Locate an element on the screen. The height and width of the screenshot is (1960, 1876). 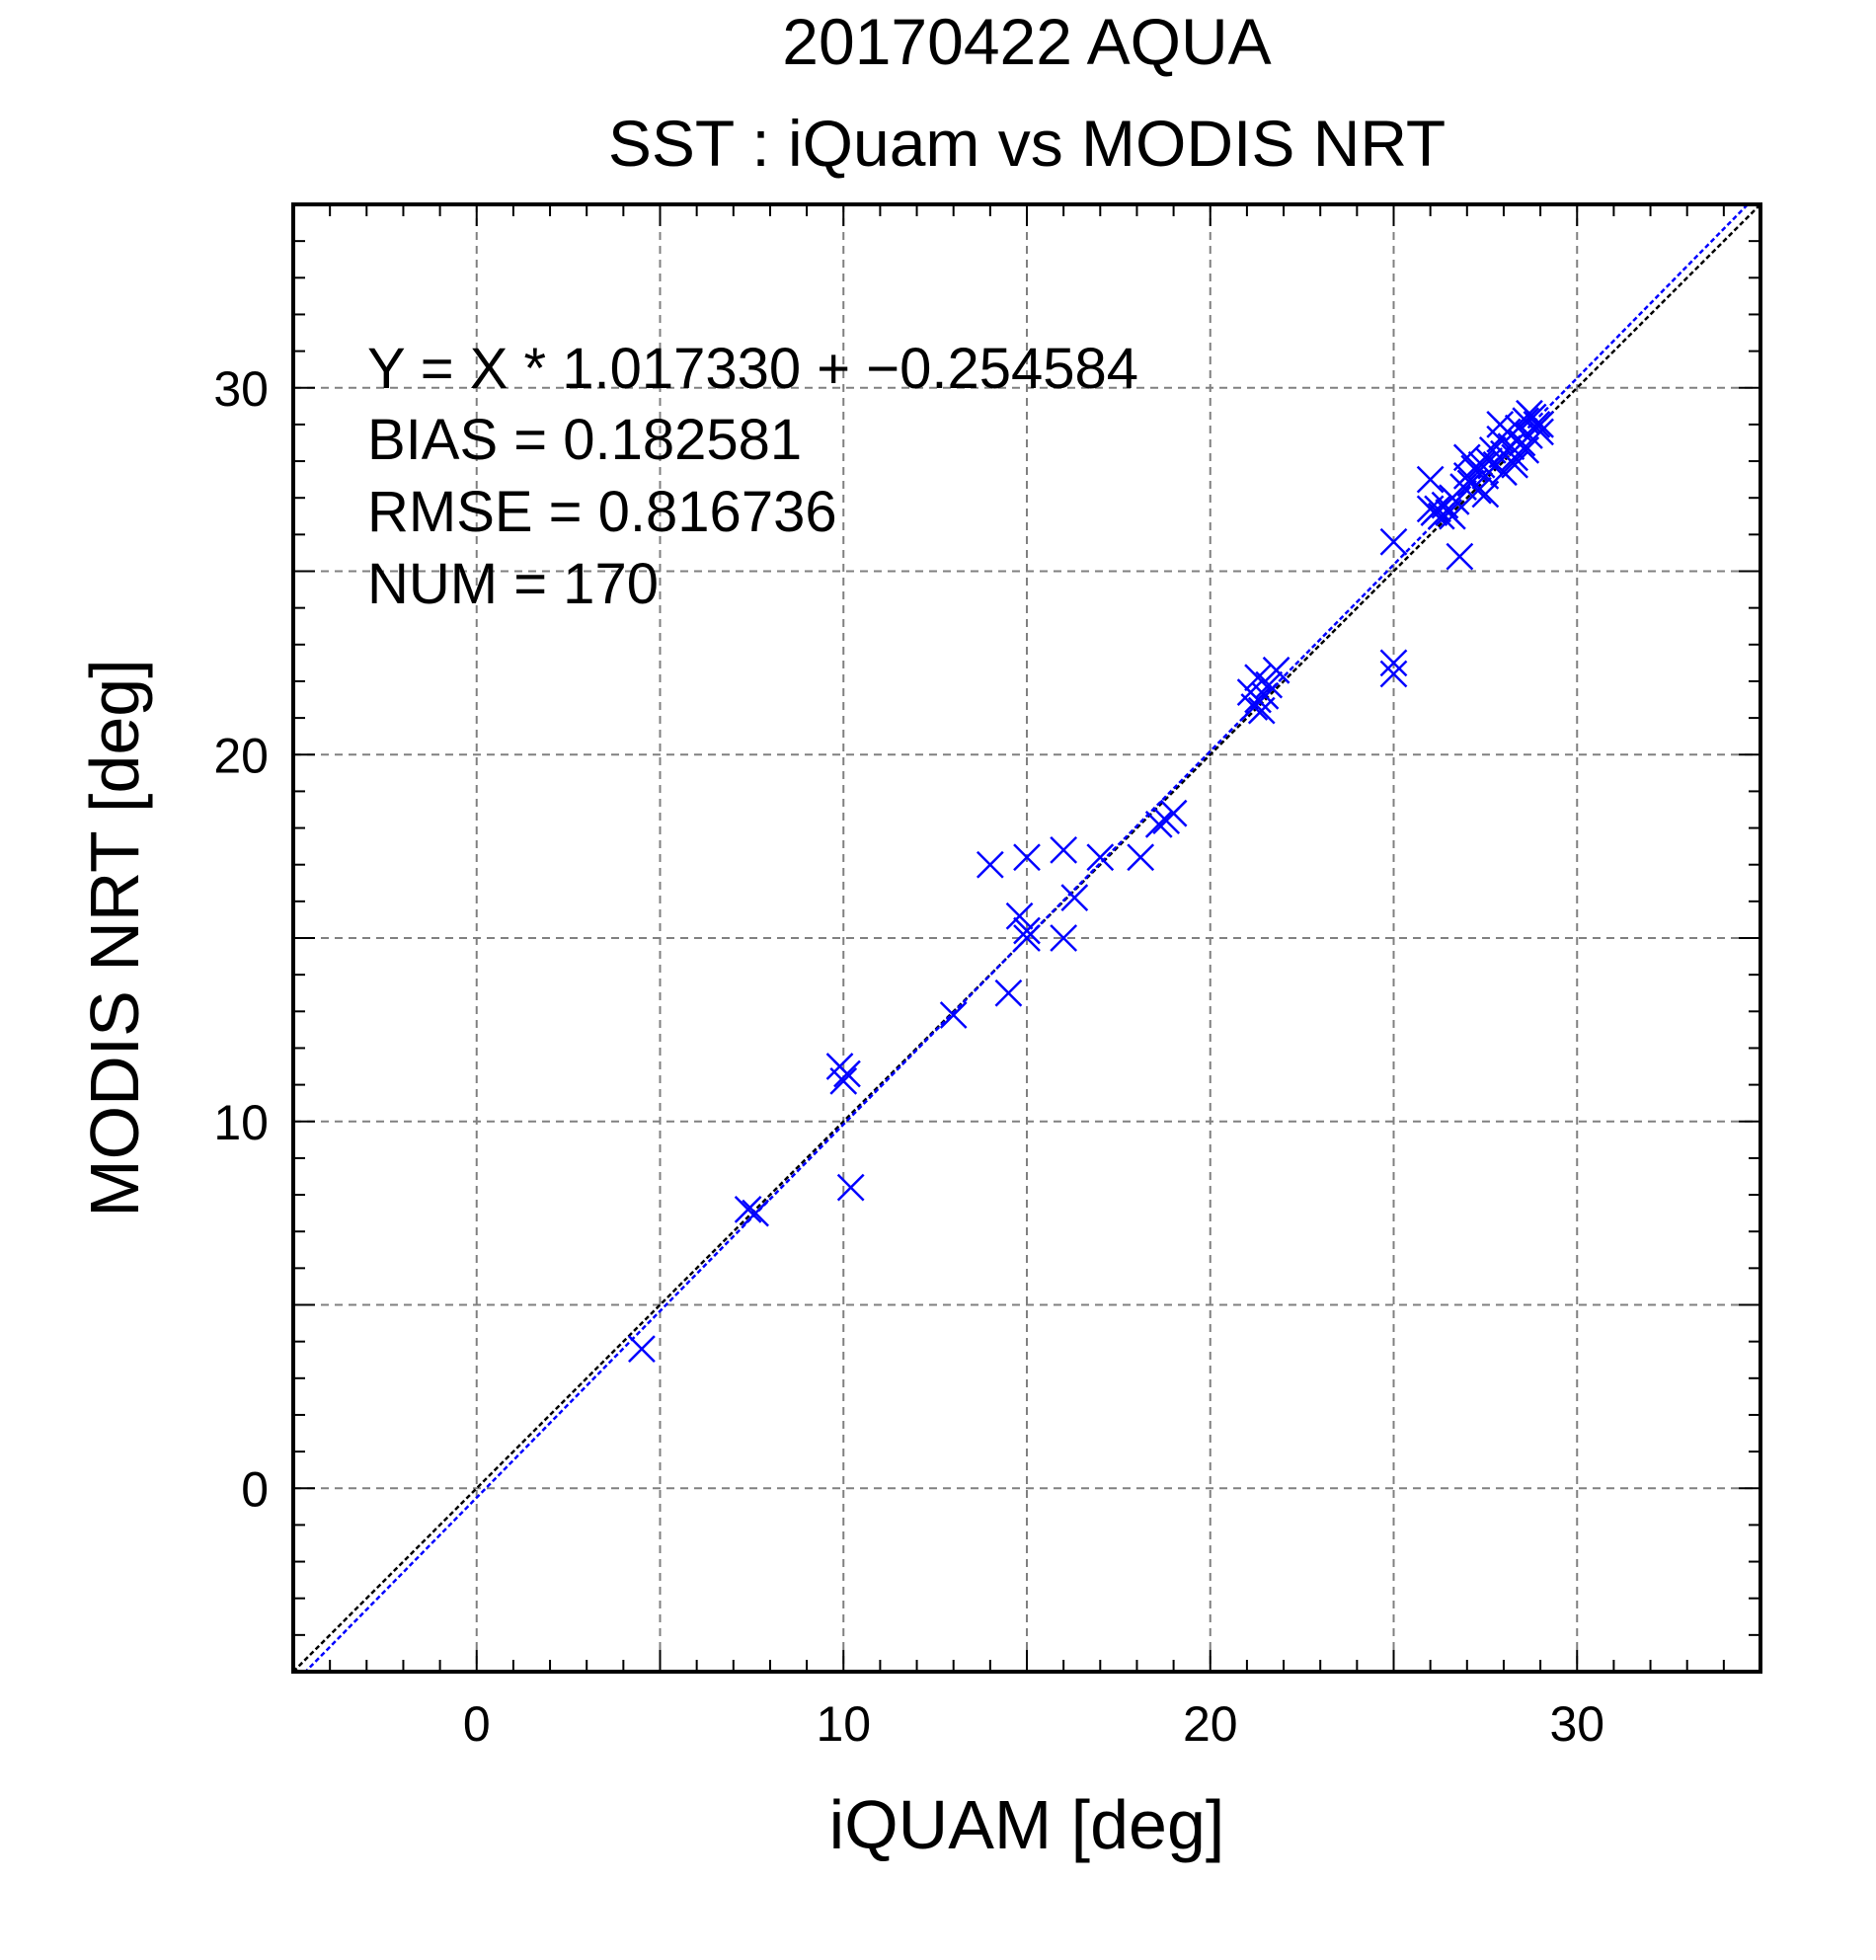
y-tick-label: 10 is located at coordinates (241, 1122).